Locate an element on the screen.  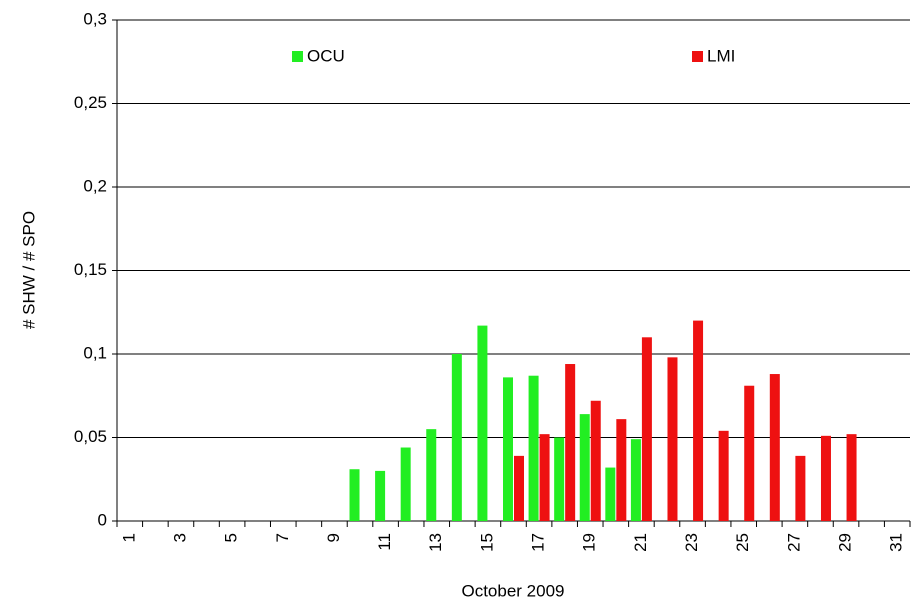
y-tick-label: 0,25 is located at coordinates (90, 102).